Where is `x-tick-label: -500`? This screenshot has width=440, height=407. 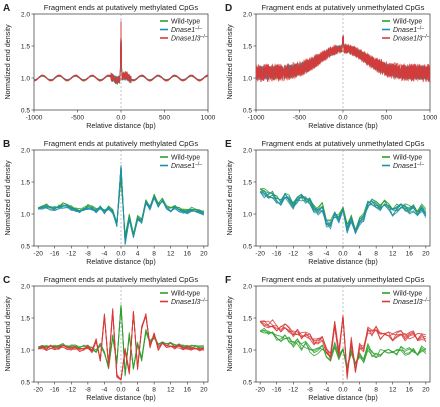 x-tick-label: -500 is located at coordinates (78, 118).